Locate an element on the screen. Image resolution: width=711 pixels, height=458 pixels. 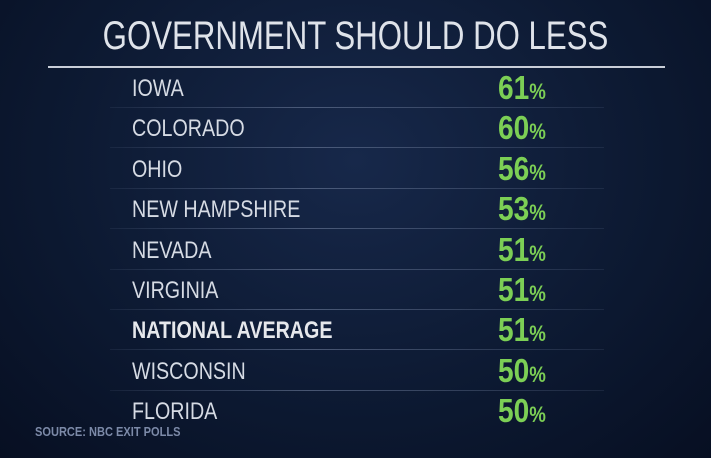
row-value: 60% is located at coordinates (522, 128).